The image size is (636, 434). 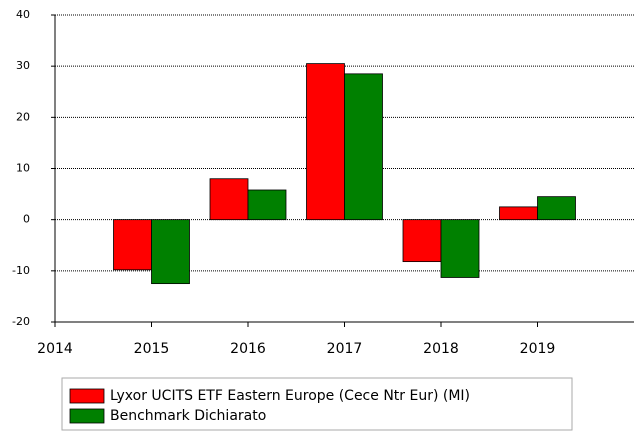 I want to click on y-tick-label: -20, so click(x=21, y=321).